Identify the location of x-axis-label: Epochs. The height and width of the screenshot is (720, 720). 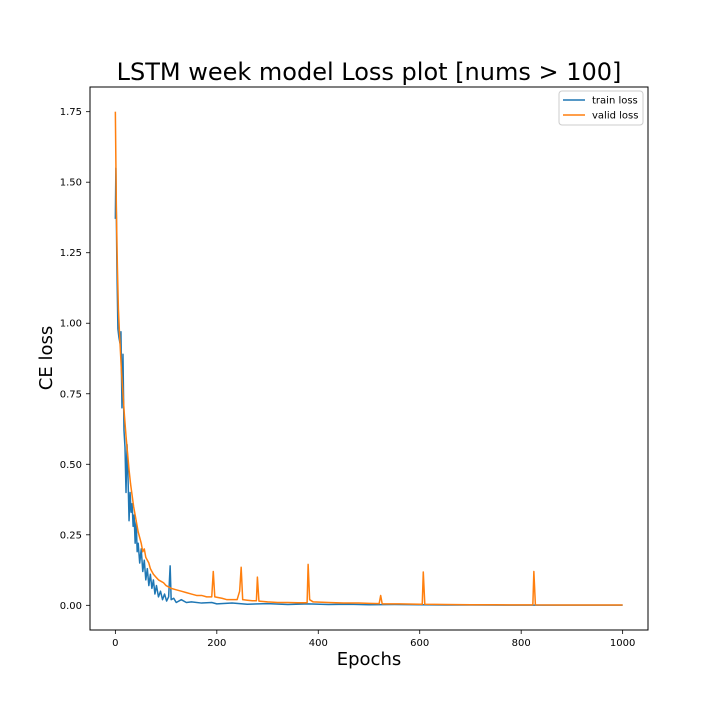
(369, 659).